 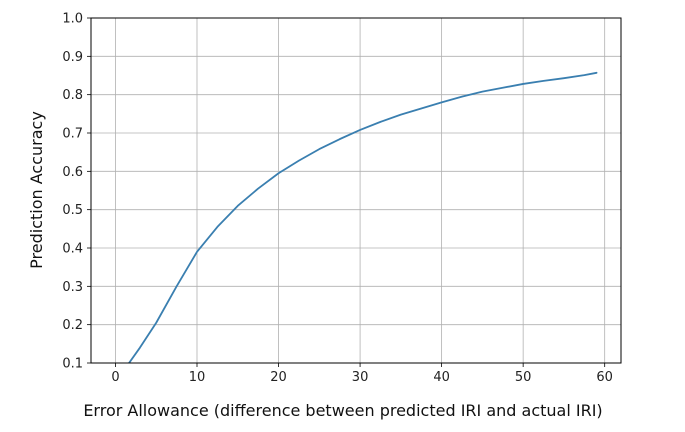 What do you see at coordinates (72, 134) in the screenshot?
I see `y-tick-label: 0.7` at bounding box center [72, 134].